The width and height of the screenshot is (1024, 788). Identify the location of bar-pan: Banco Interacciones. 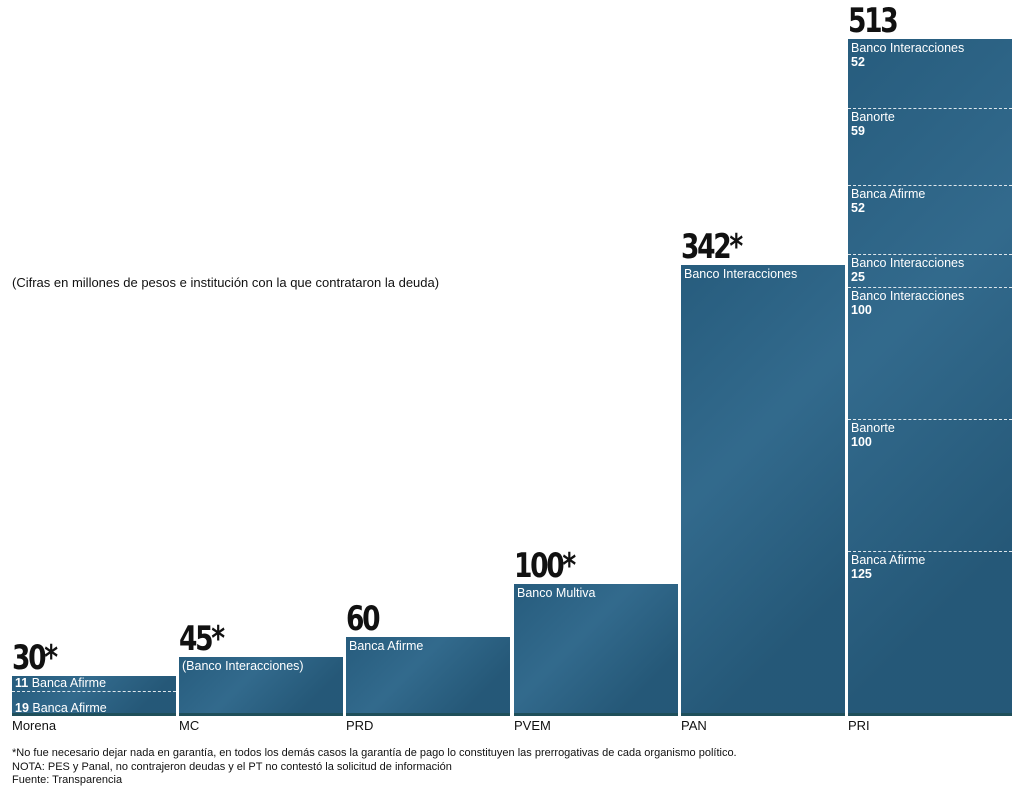
(763, 490).